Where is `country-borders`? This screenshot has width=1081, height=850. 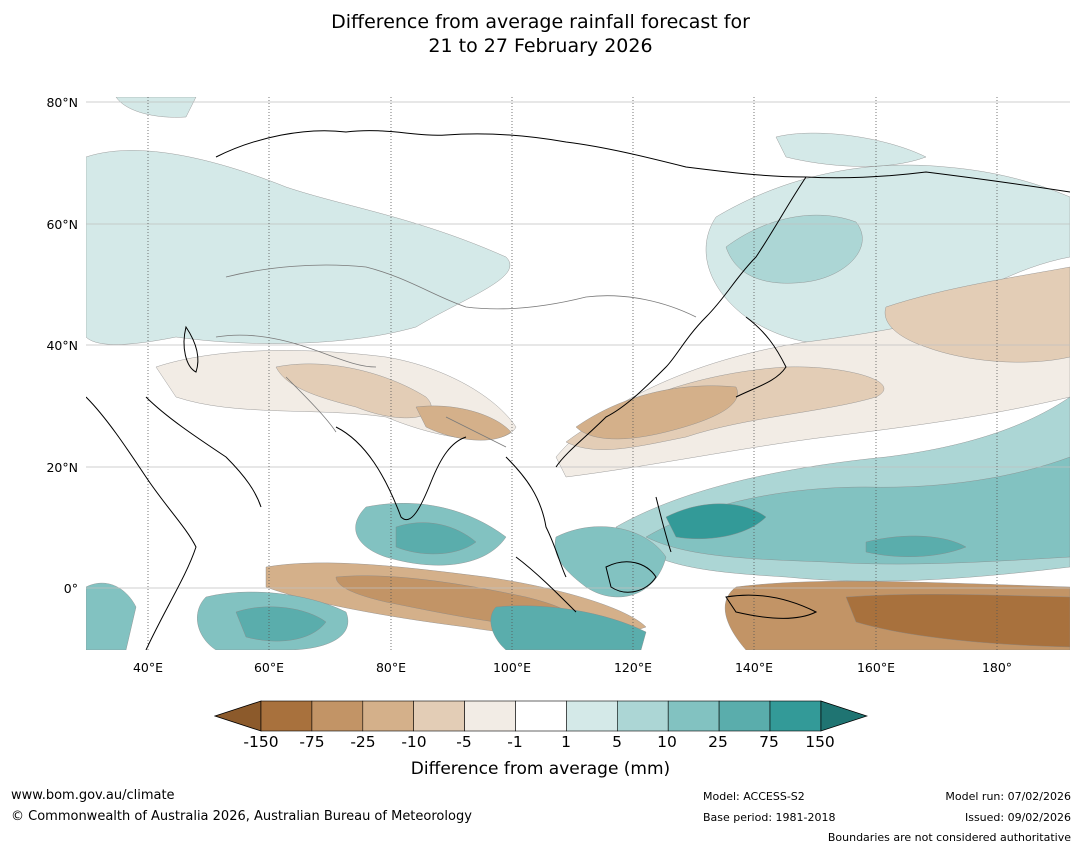
country-borders is located at coordinates (456, 356).